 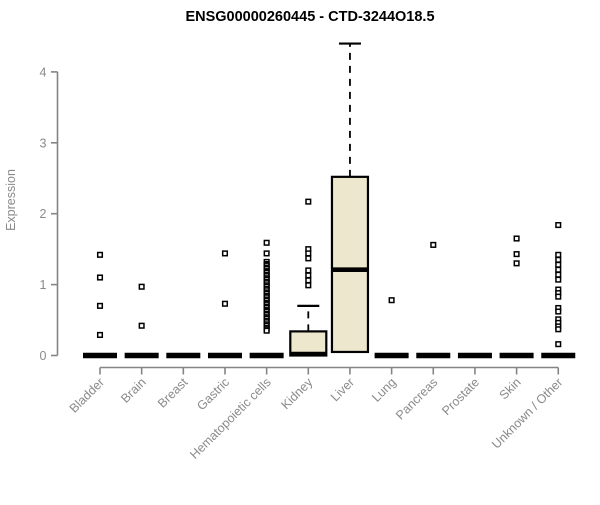 I want to click on y-tick-label: 4, so click(x=43, y=72).